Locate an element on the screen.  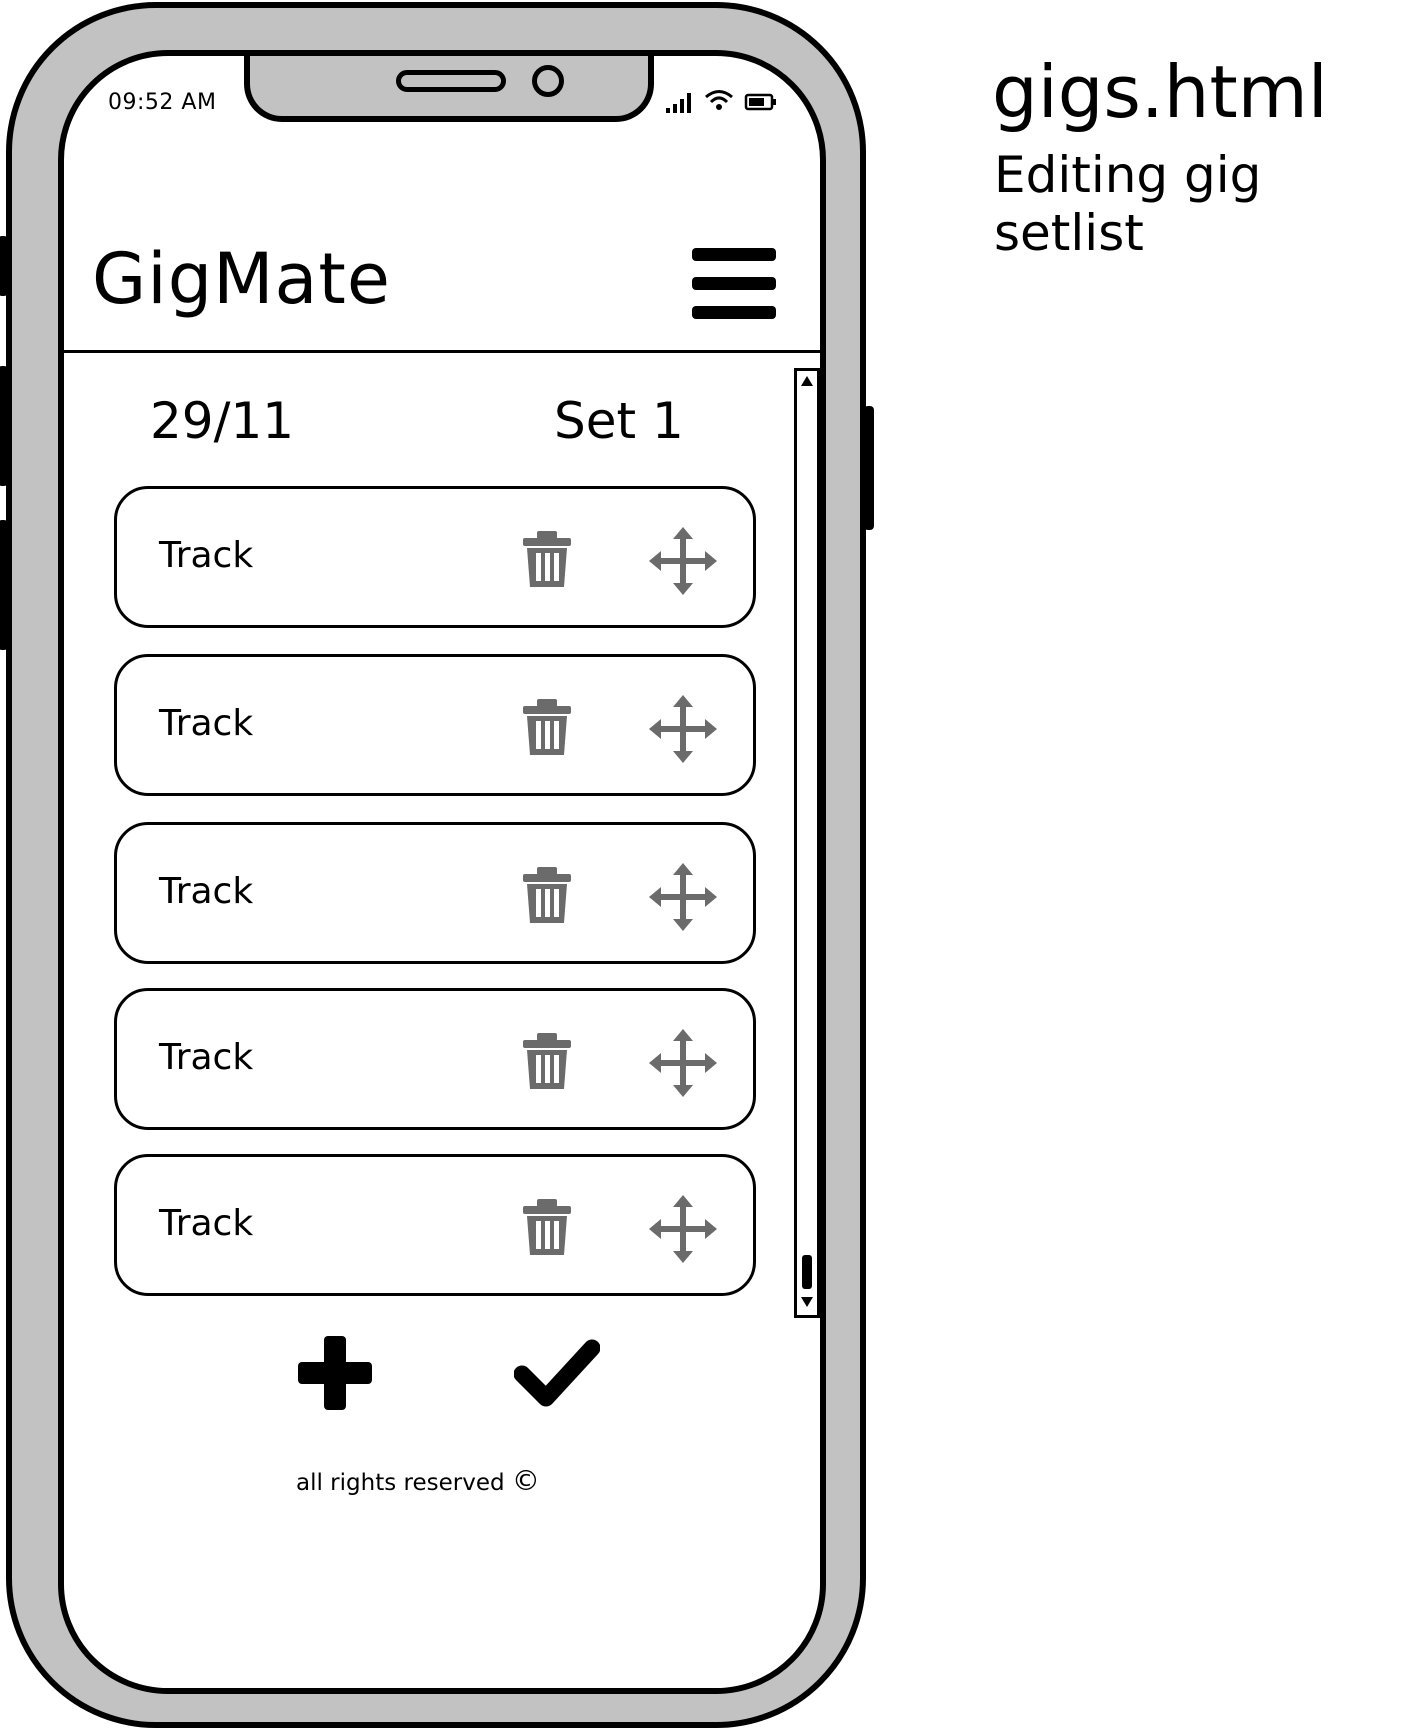
status-time: 09:52 AM is located at coordinates (162, 102).